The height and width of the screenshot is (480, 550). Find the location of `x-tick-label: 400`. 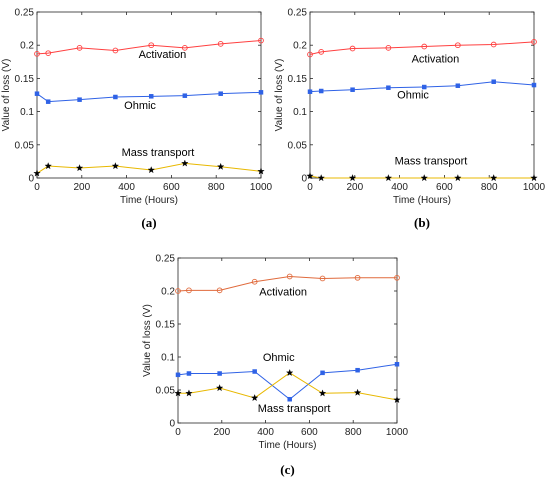

x-tick-label: 400 is located at coordinates (265, 432).